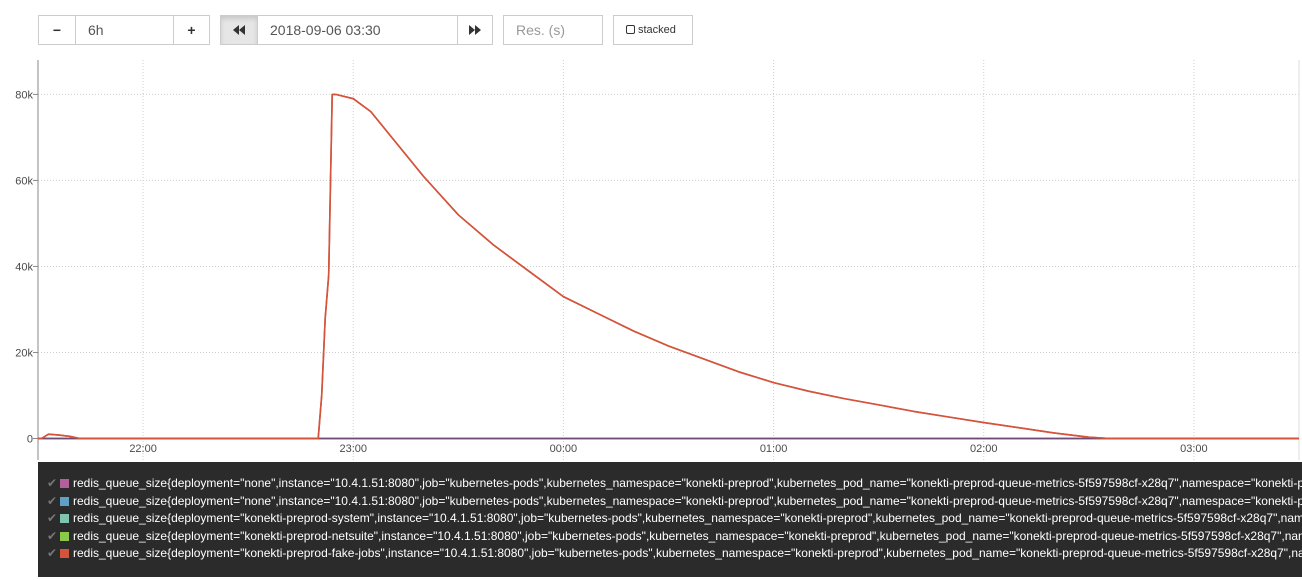 The width and height of the screenshot is (1302, 580). I want to click on y-tick-label: 60k, so click(24, 181).